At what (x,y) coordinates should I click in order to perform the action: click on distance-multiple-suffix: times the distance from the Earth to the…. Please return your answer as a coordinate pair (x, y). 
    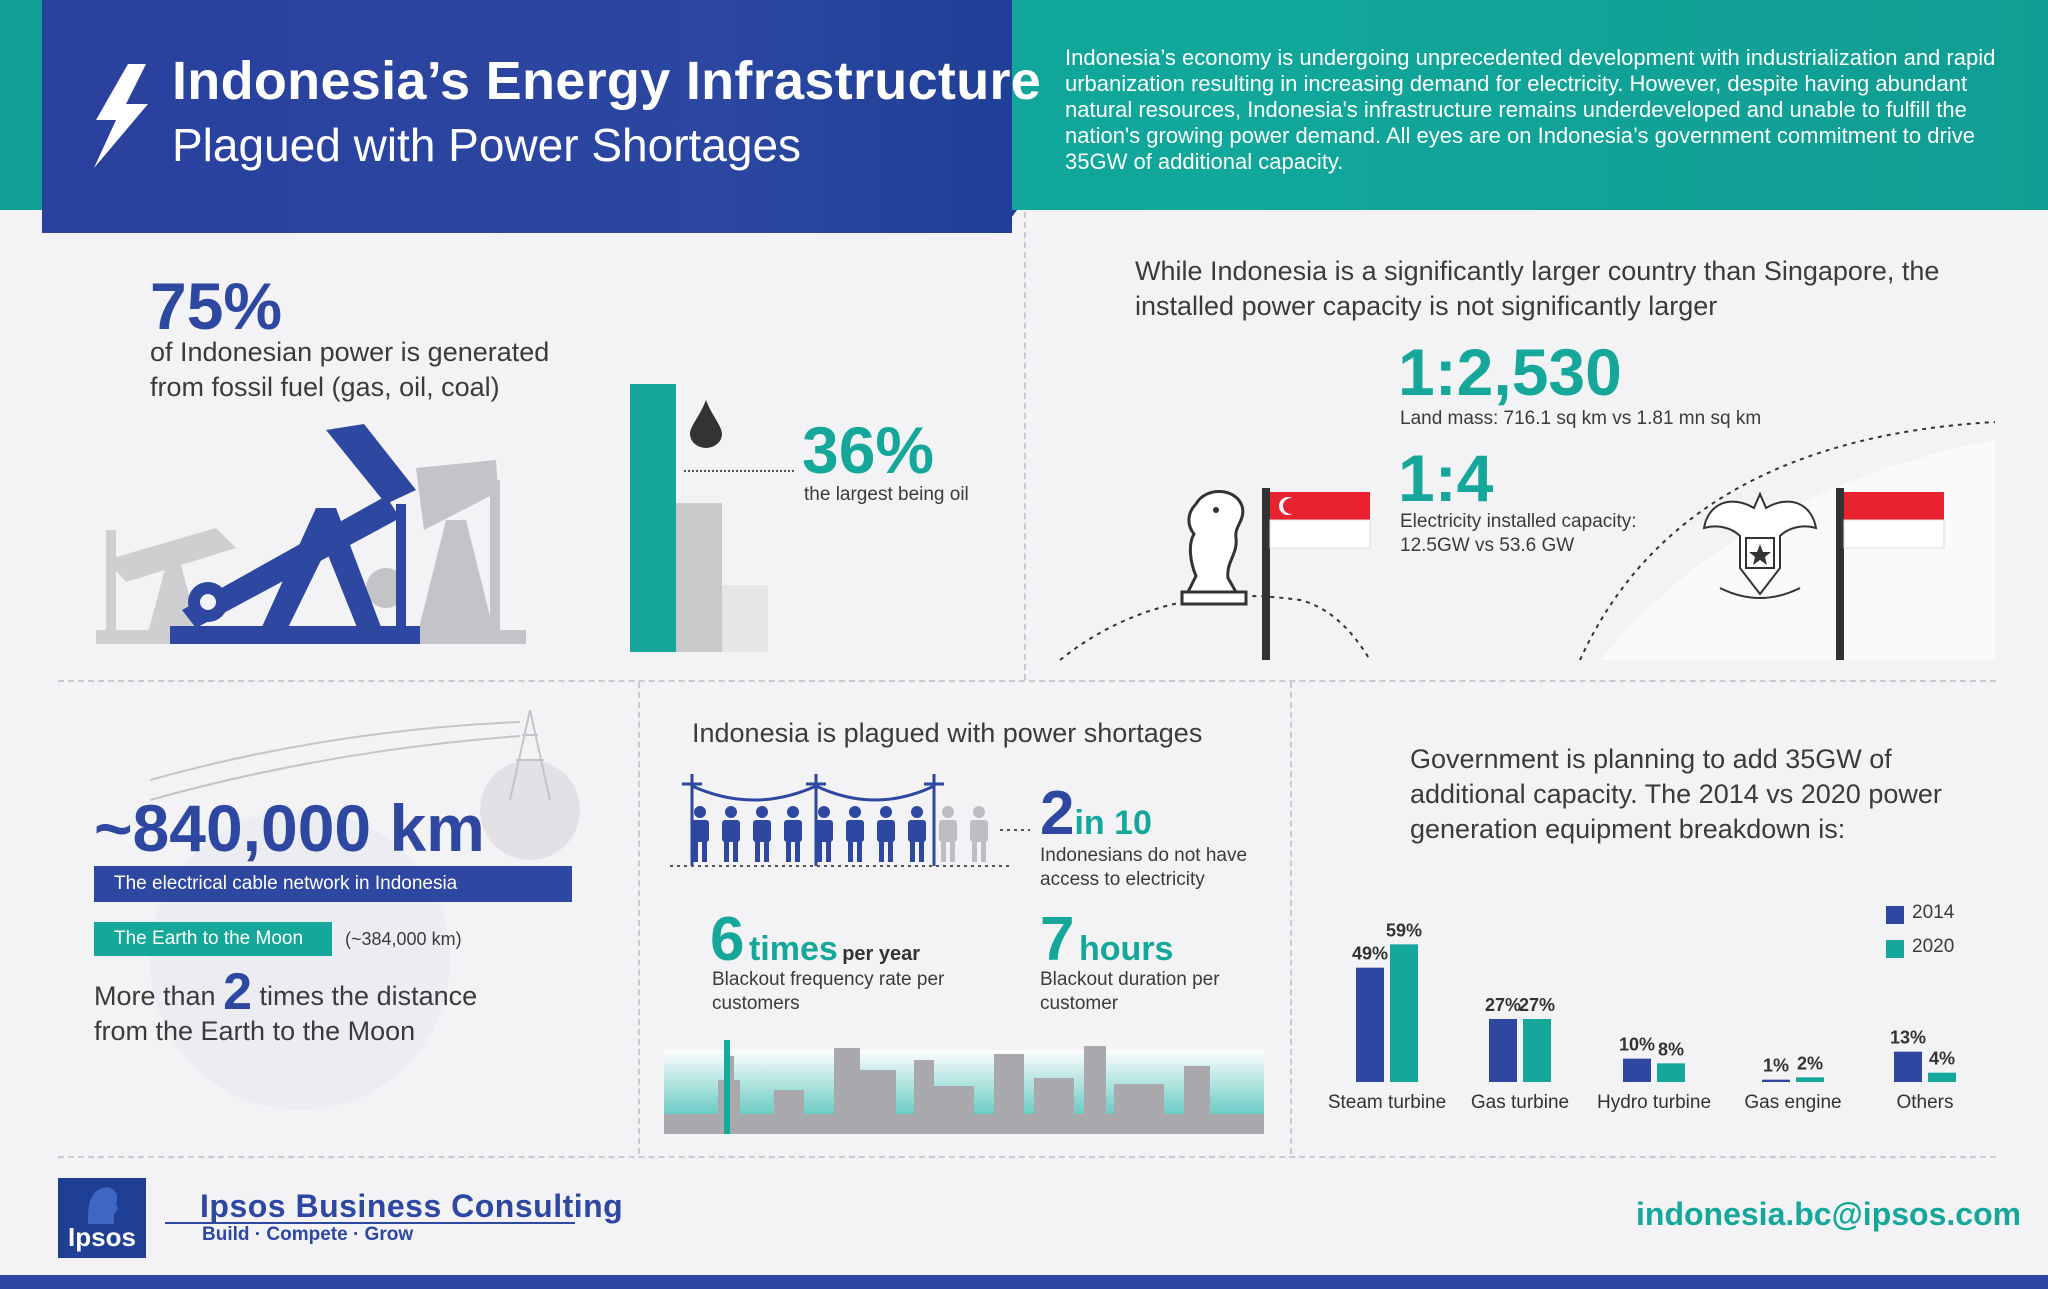
    Looking at the image, I should click on (286, 1013).